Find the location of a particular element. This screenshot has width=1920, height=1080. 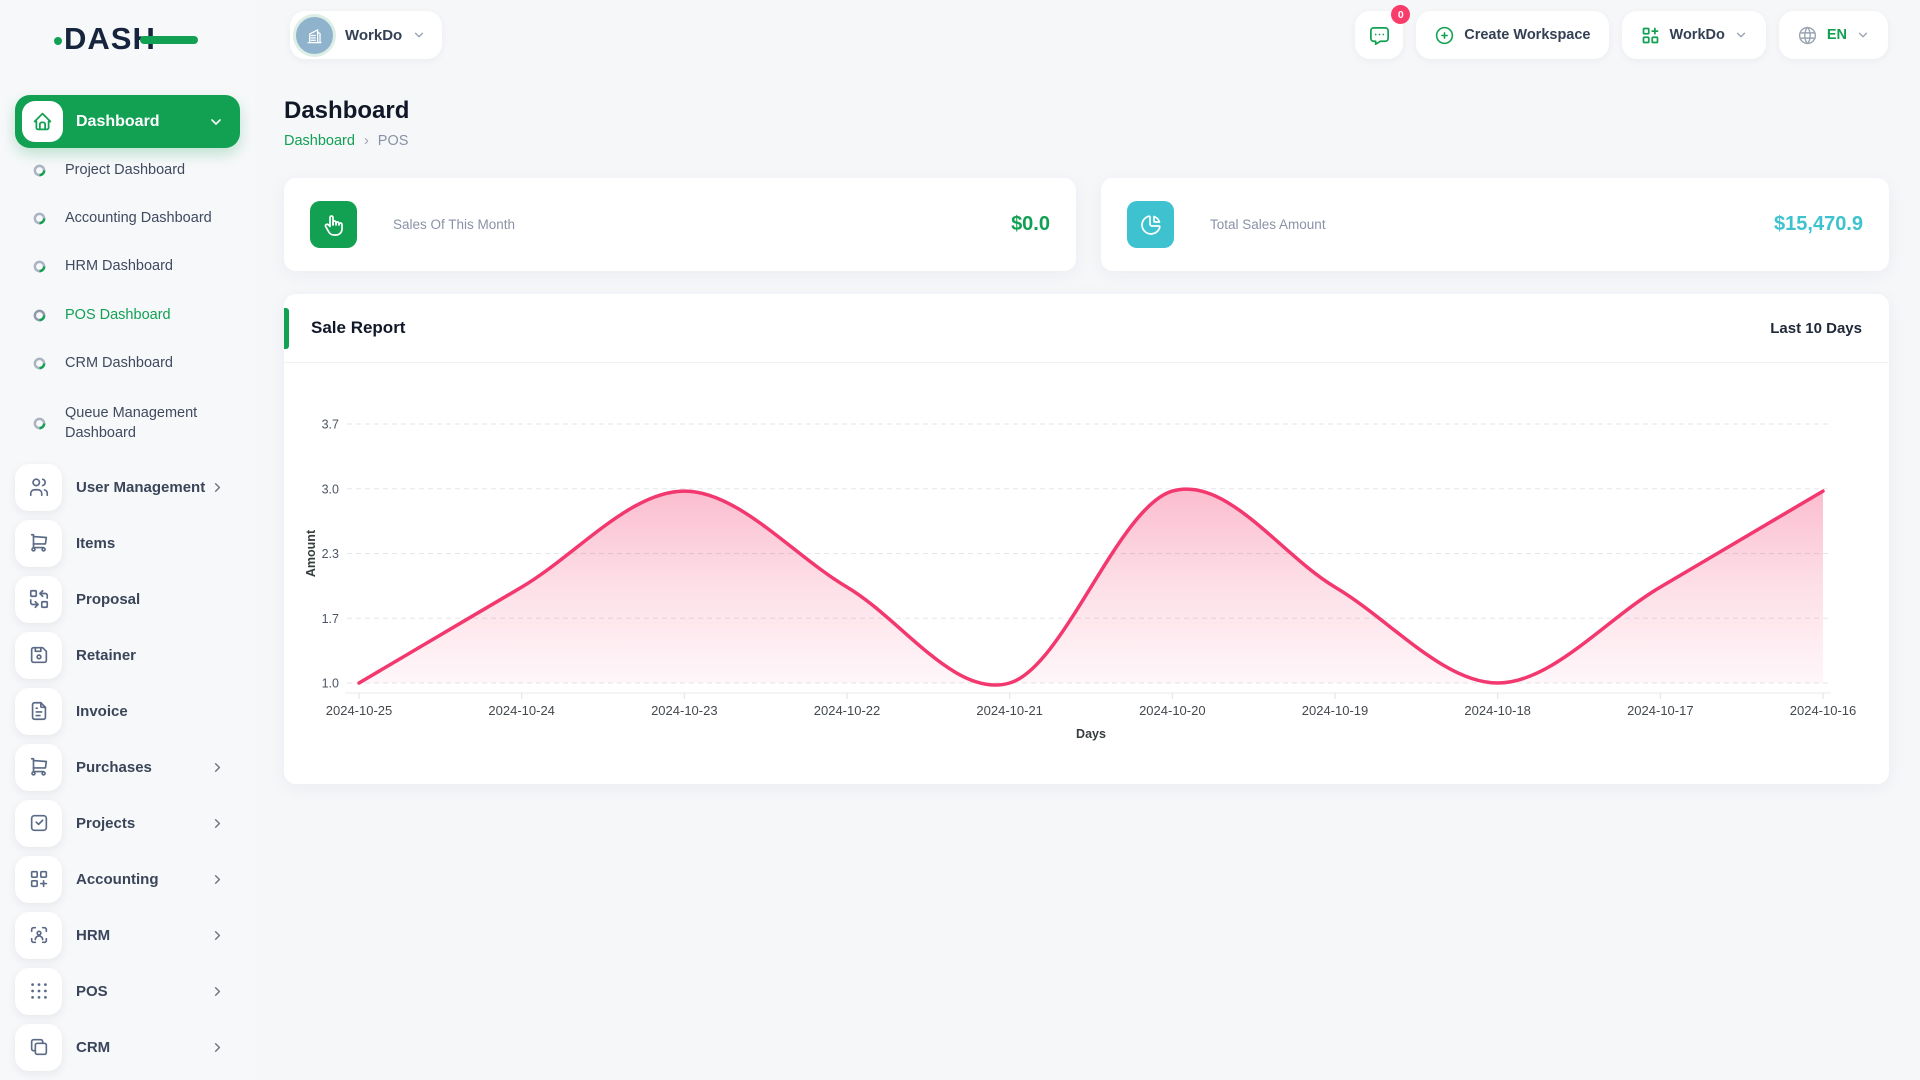

user-scan-icon is located at coordinates (38, 935).